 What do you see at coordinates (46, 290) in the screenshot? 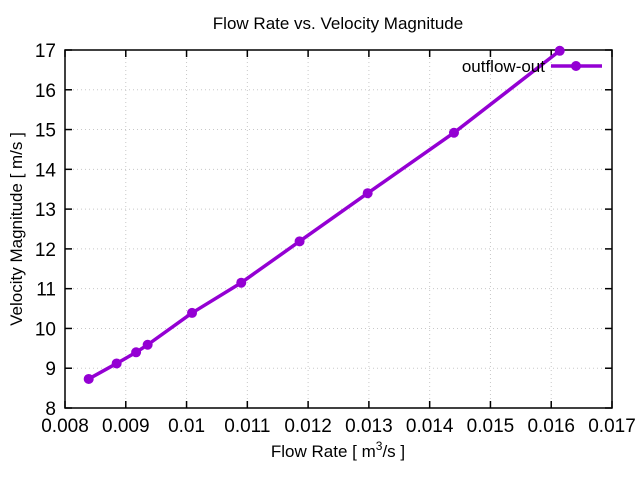
I see `y-tick-label: 11` at bounding box center [46, 290].